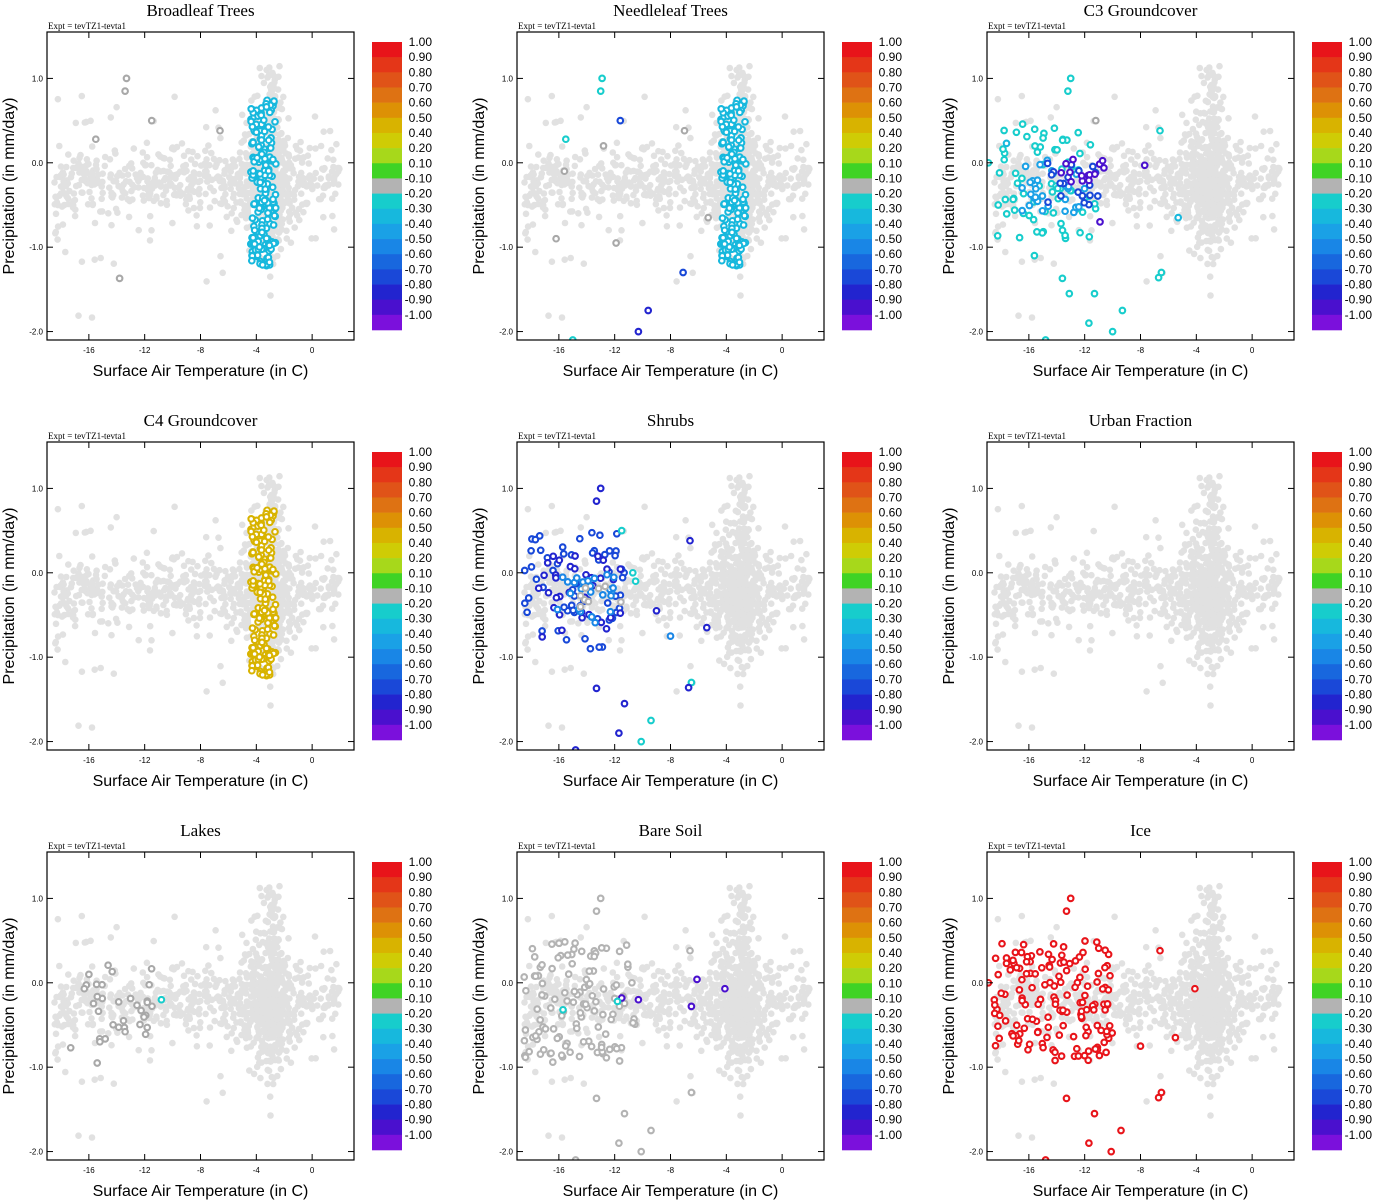 Image resolution: width=1373 pixels, height=1200 pixels. Describe the element at coordinates (419, 239) in the screenshot. I see `colorbar-label: -0.50` at that location.